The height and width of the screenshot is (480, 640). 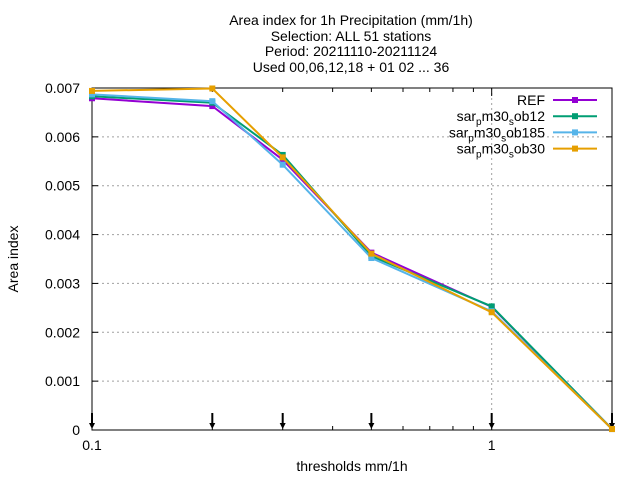 What do you see at coordinates (62, 381) in the screenshot?
I see `y-tick-label: 0.001` at bounding box center [62, 381].